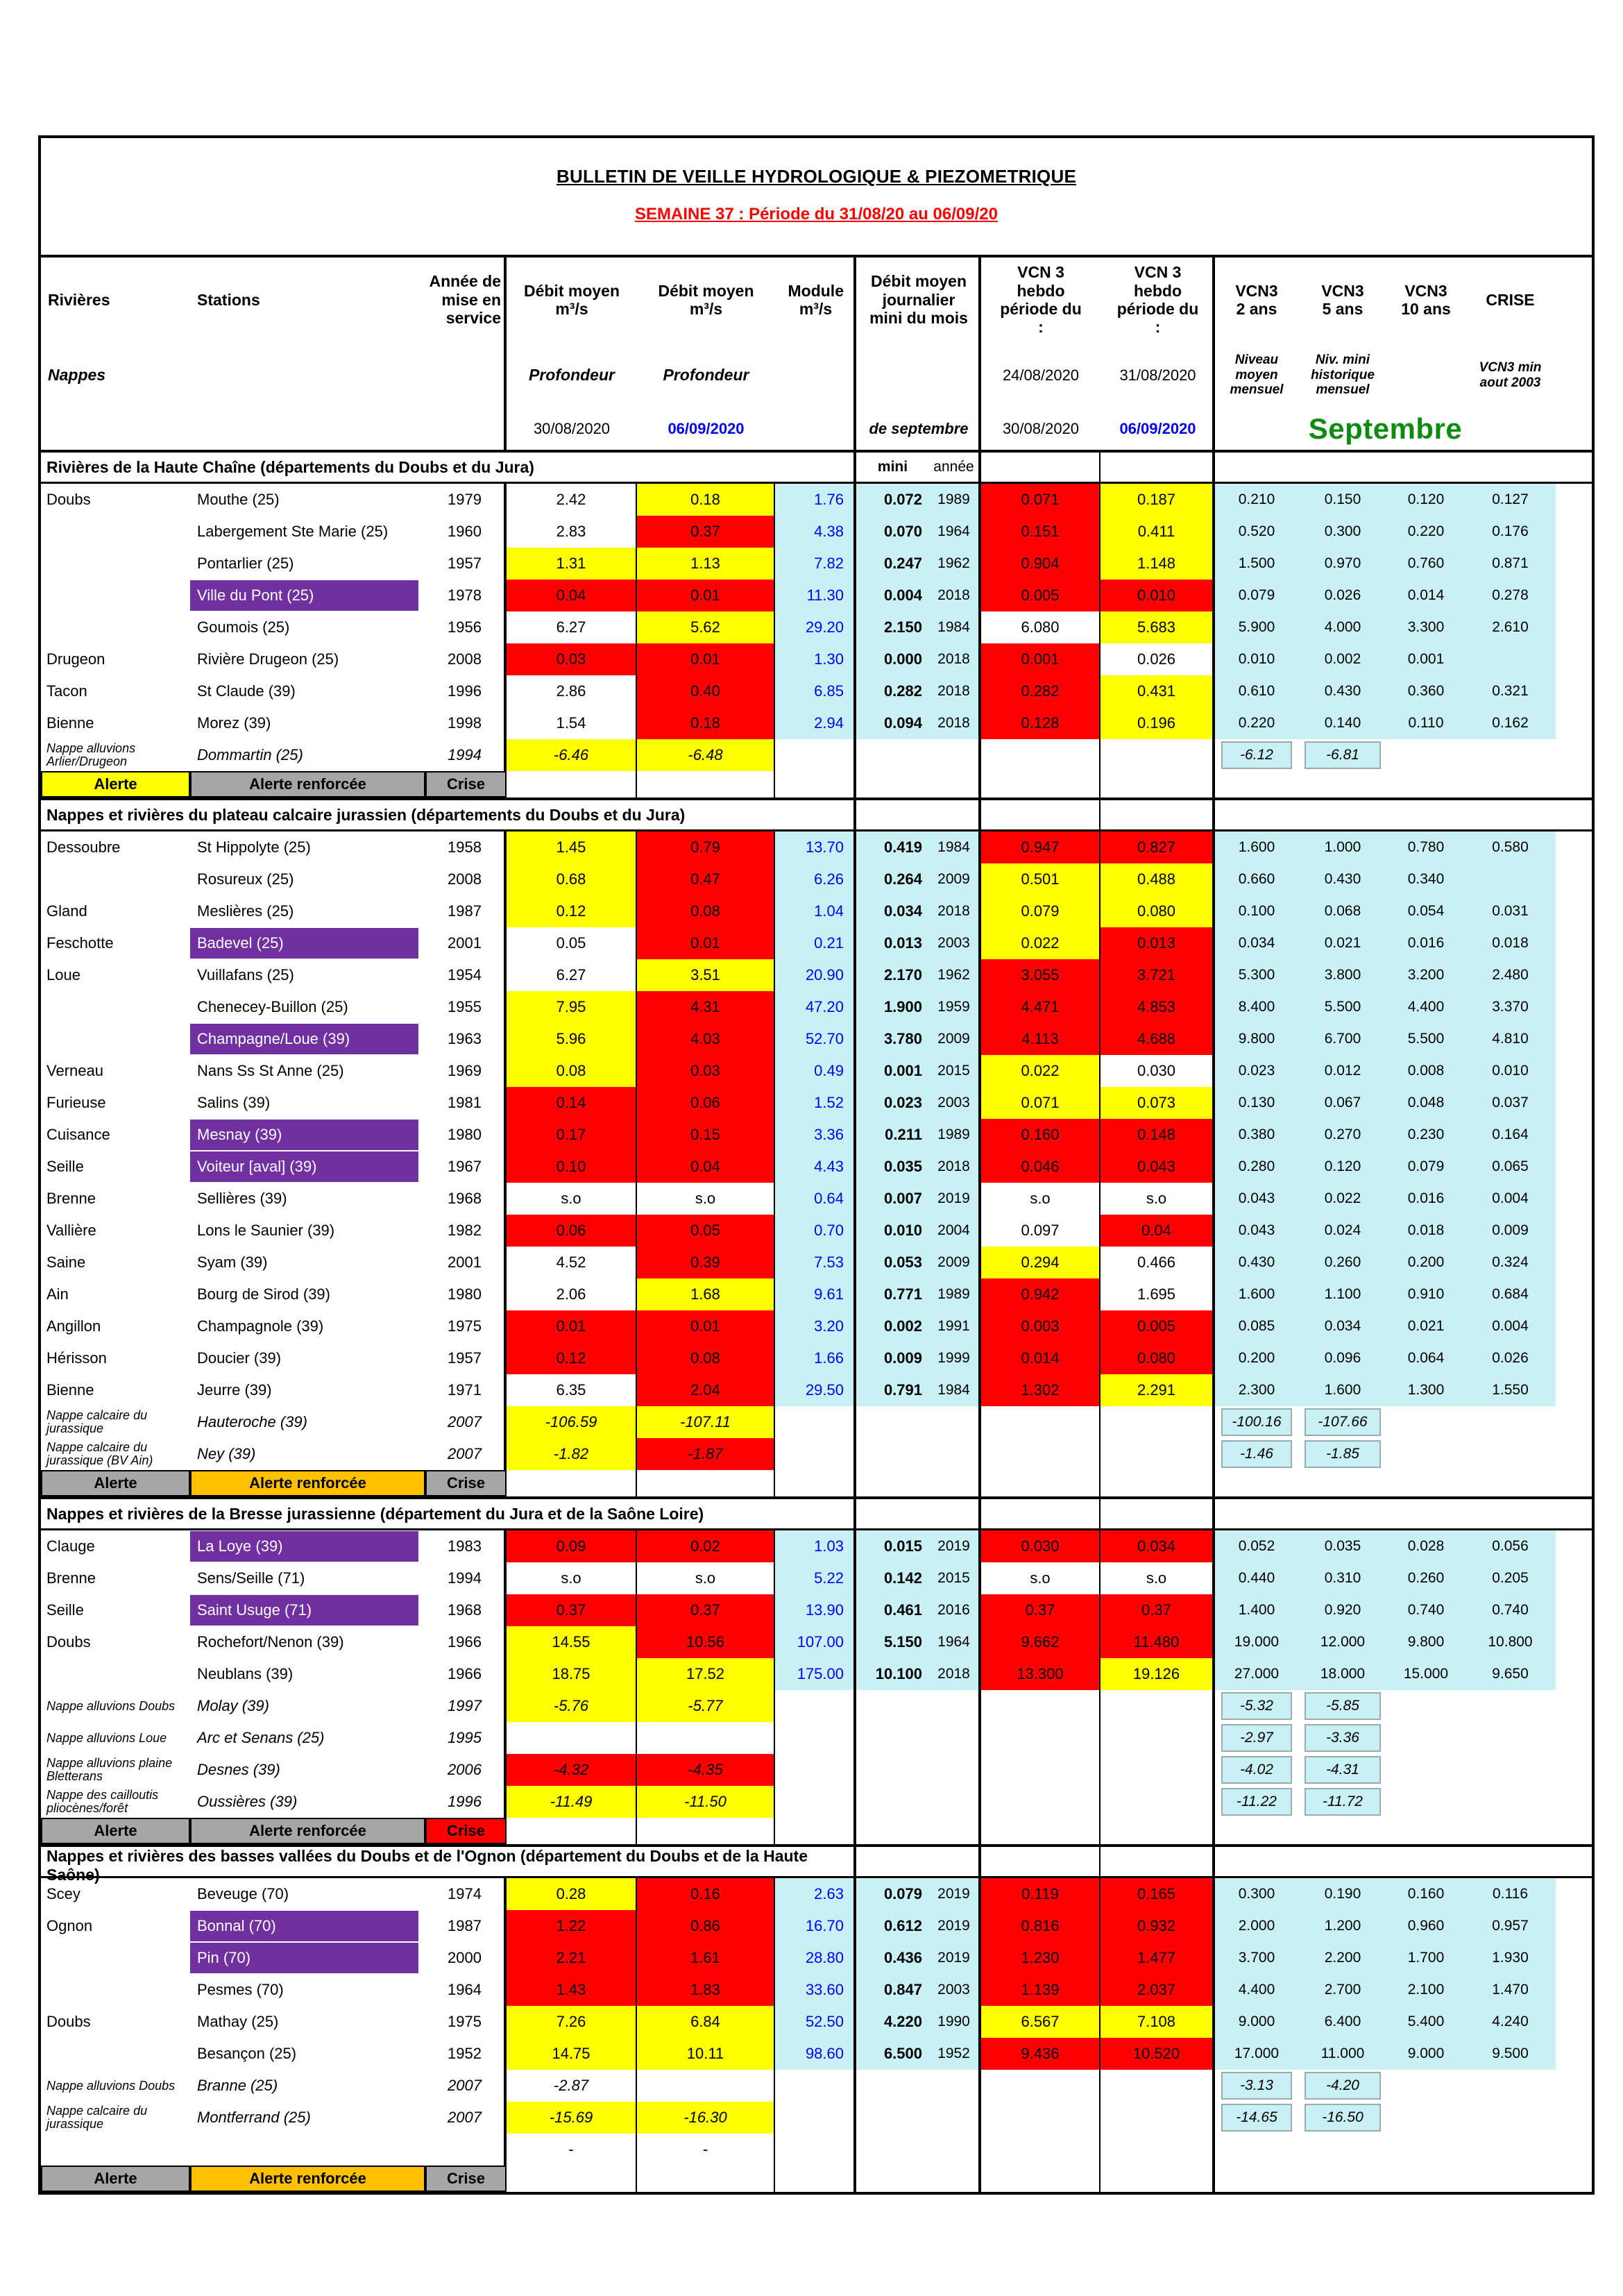 The image size is (1623, 2296). What do you see at coordinates (815, 723) in the screenshot?
I see `cell-module: 2.94` at bounding box center [815, 723].